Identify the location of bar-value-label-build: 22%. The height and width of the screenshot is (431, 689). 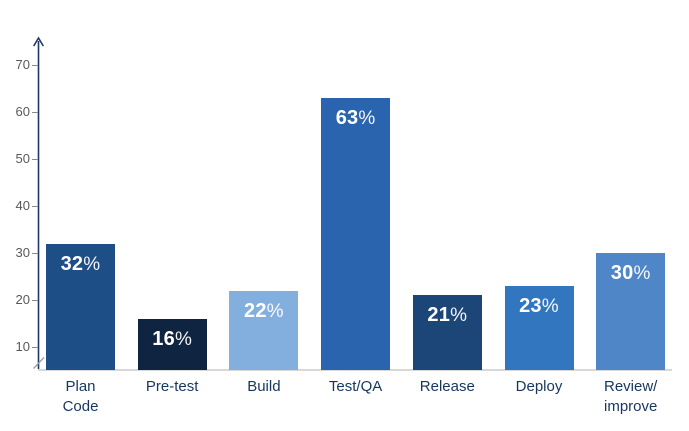
(264, 310).